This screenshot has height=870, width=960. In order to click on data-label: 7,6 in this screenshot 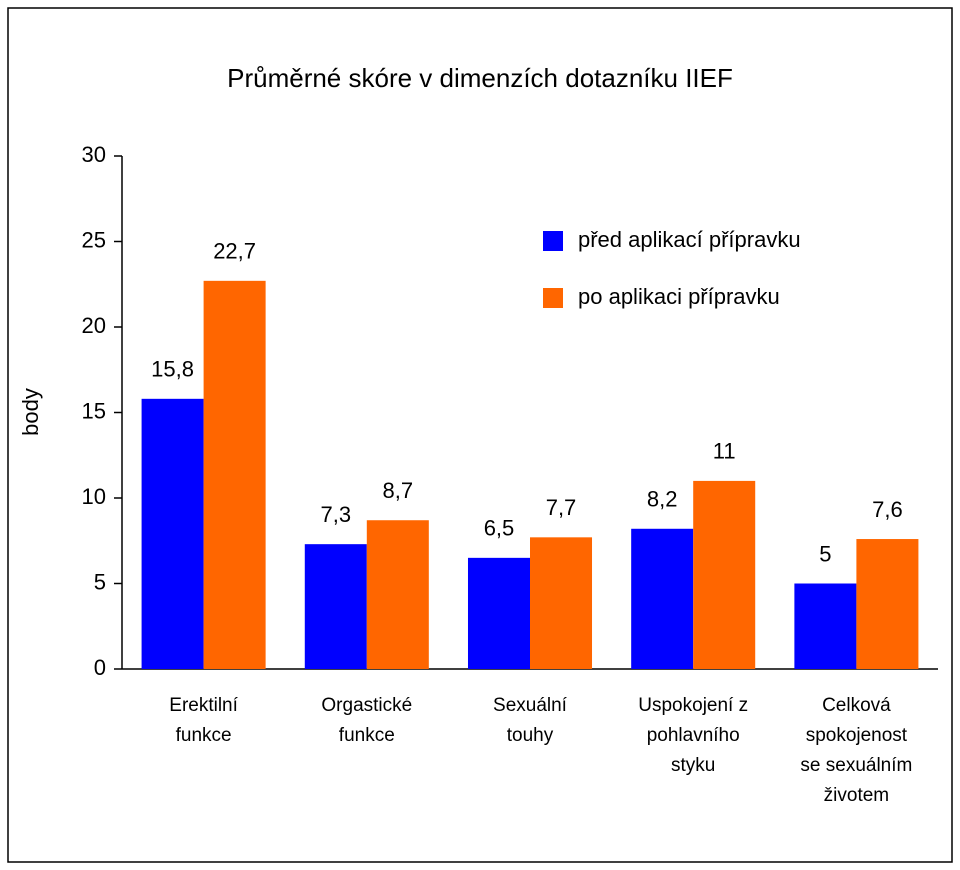, I will do `click(887, 509)`.